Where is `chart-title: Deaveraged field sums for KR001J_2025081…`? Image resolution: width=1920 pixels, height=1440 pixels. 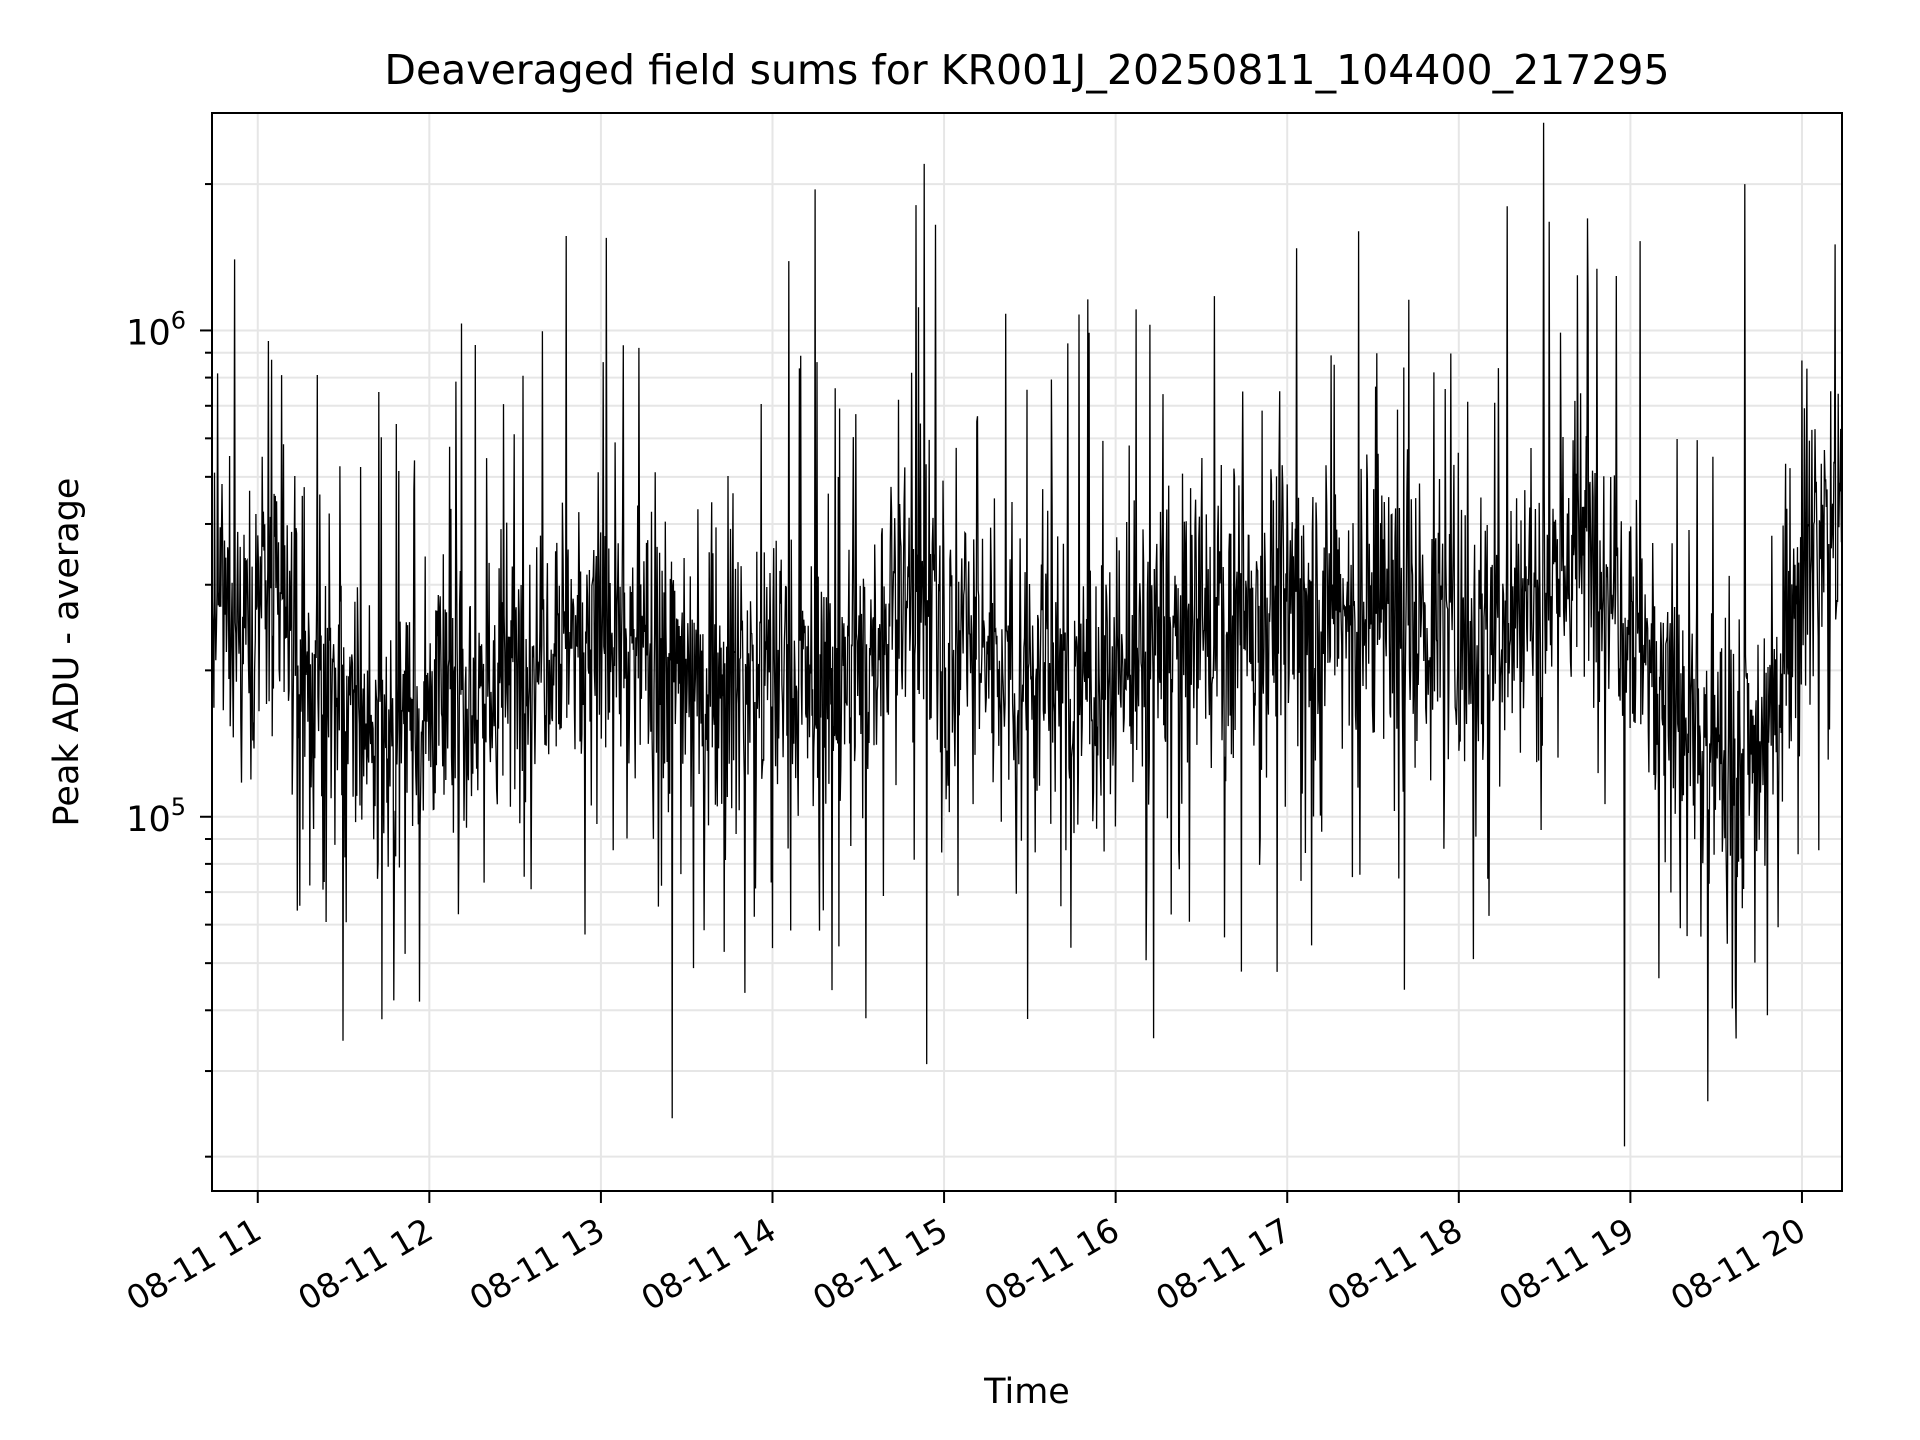 chart-title: Deaveraged field sums for KR001J_2025081… is located at coordinates (1026, 70).